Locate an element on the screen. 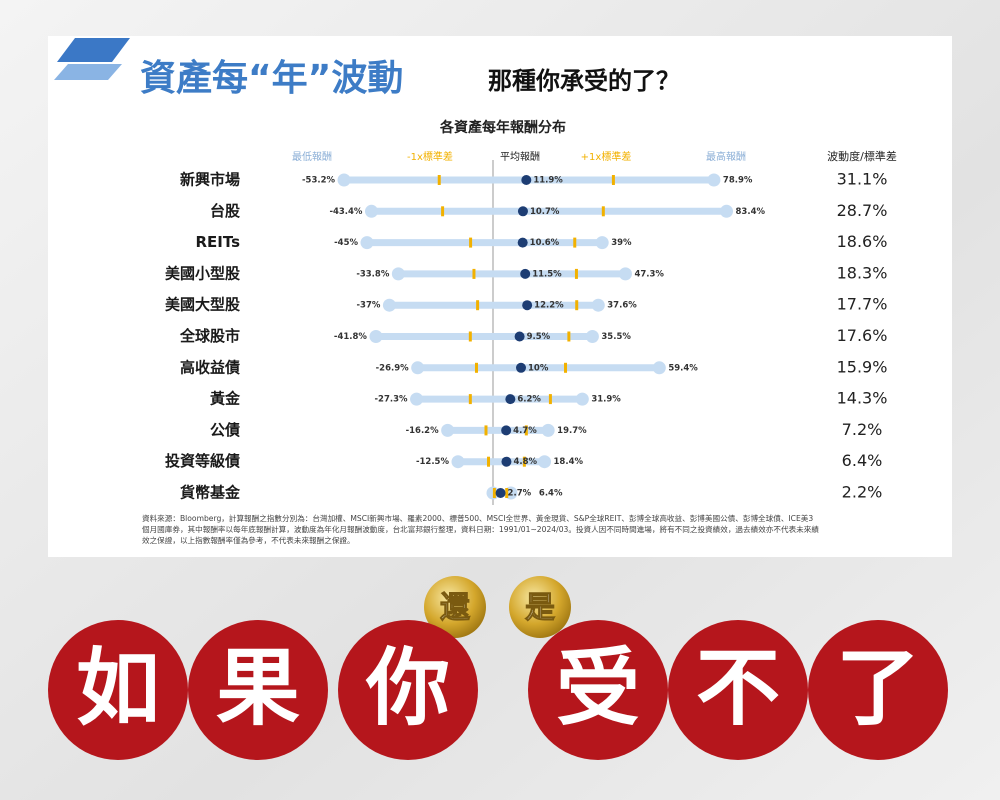 The width and height of the screenshot is (1000, 800). value-label: 10.7% is located at coordinates (545, 212).